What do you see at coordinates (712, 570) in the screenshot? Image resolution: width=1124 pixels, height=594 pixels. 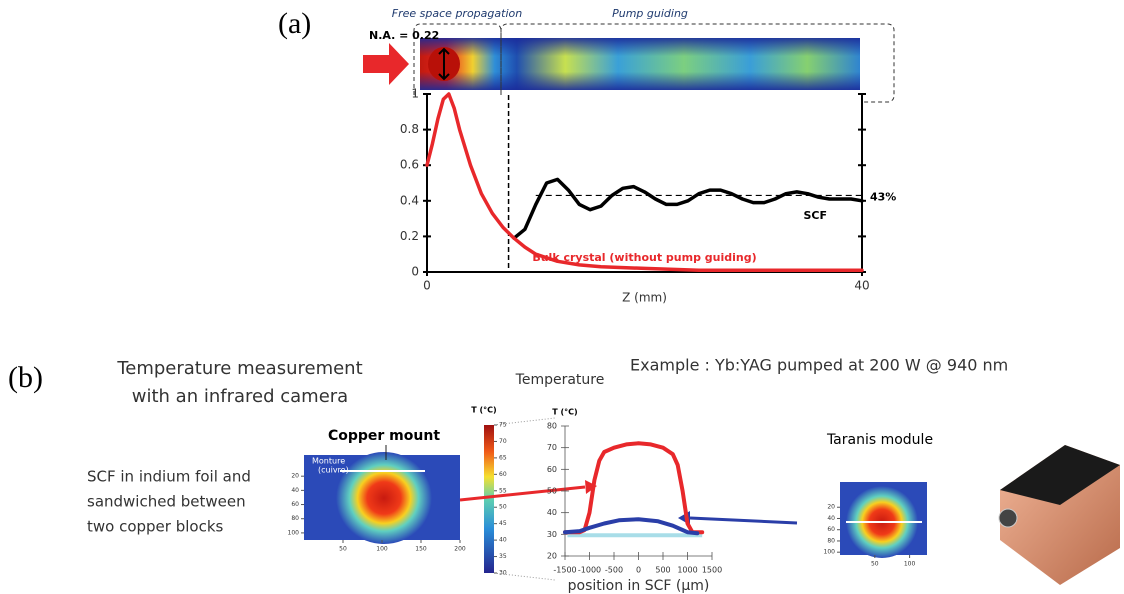 I see `x-tick-label: 1500` at bounding box center [712, 570].